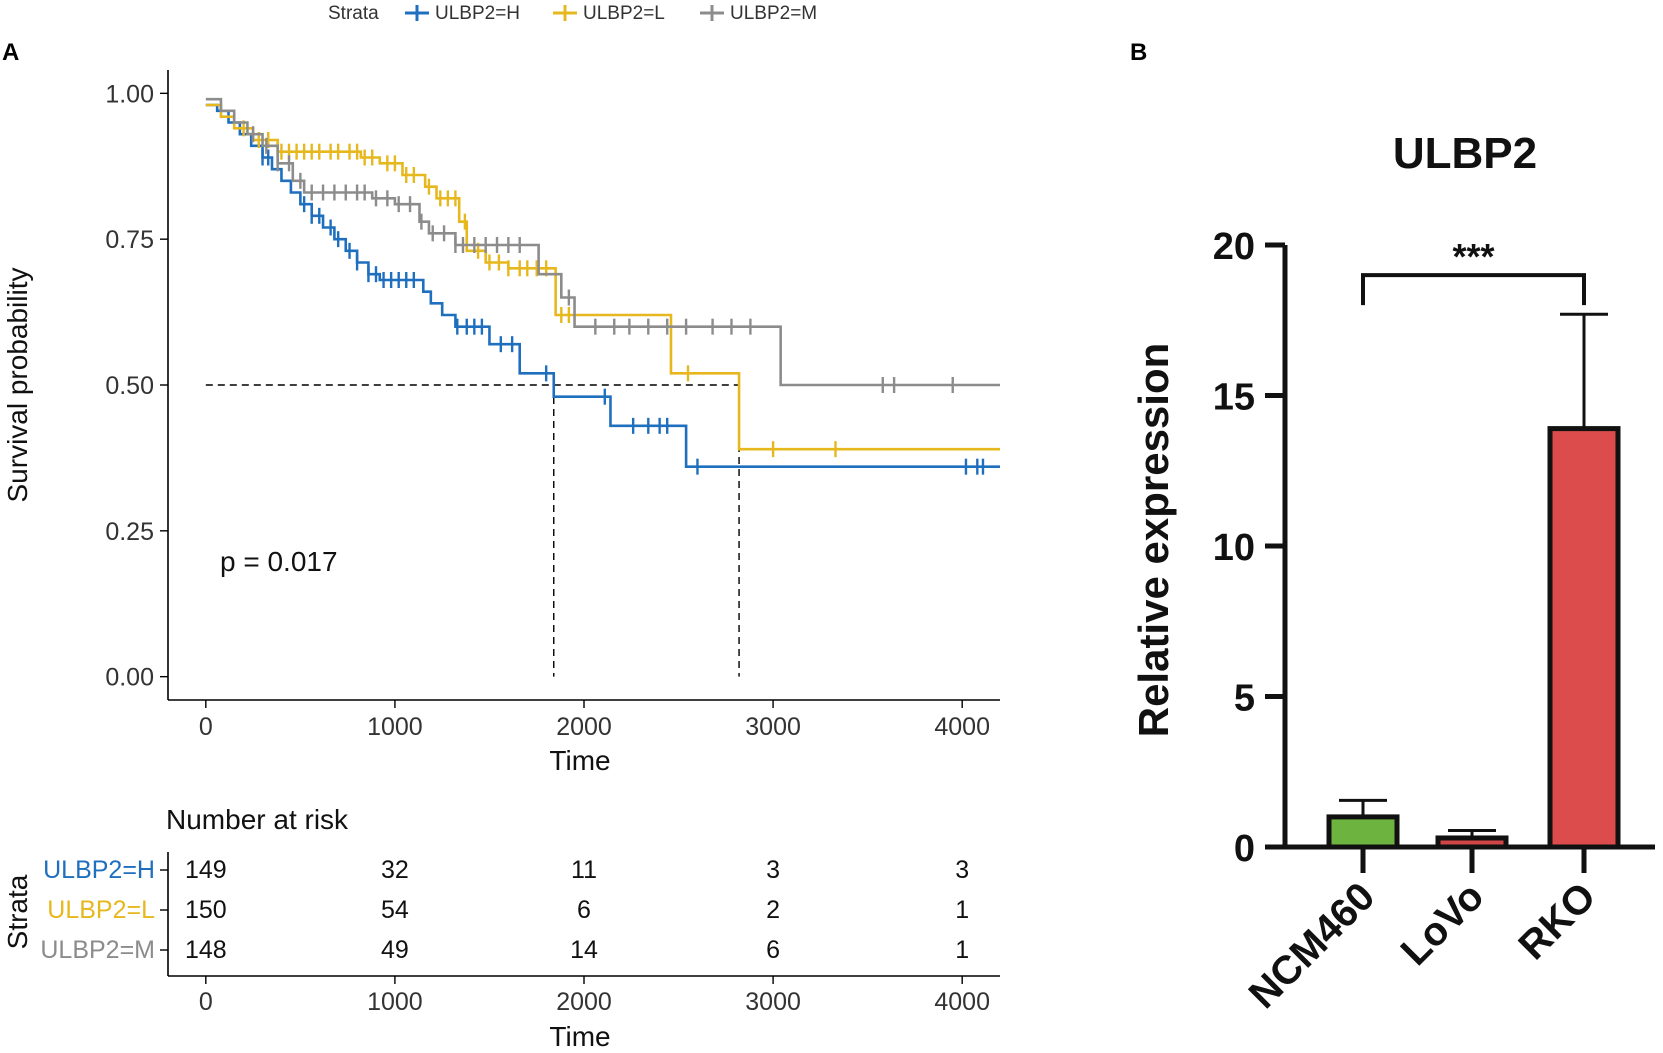 The image size is (1663, 1053). What do you see at coordinates (504, 950) in the screenshot?
I see `risk-row: ULBP2=M 148 49 14 6 1` at bounding box center [504, 950].